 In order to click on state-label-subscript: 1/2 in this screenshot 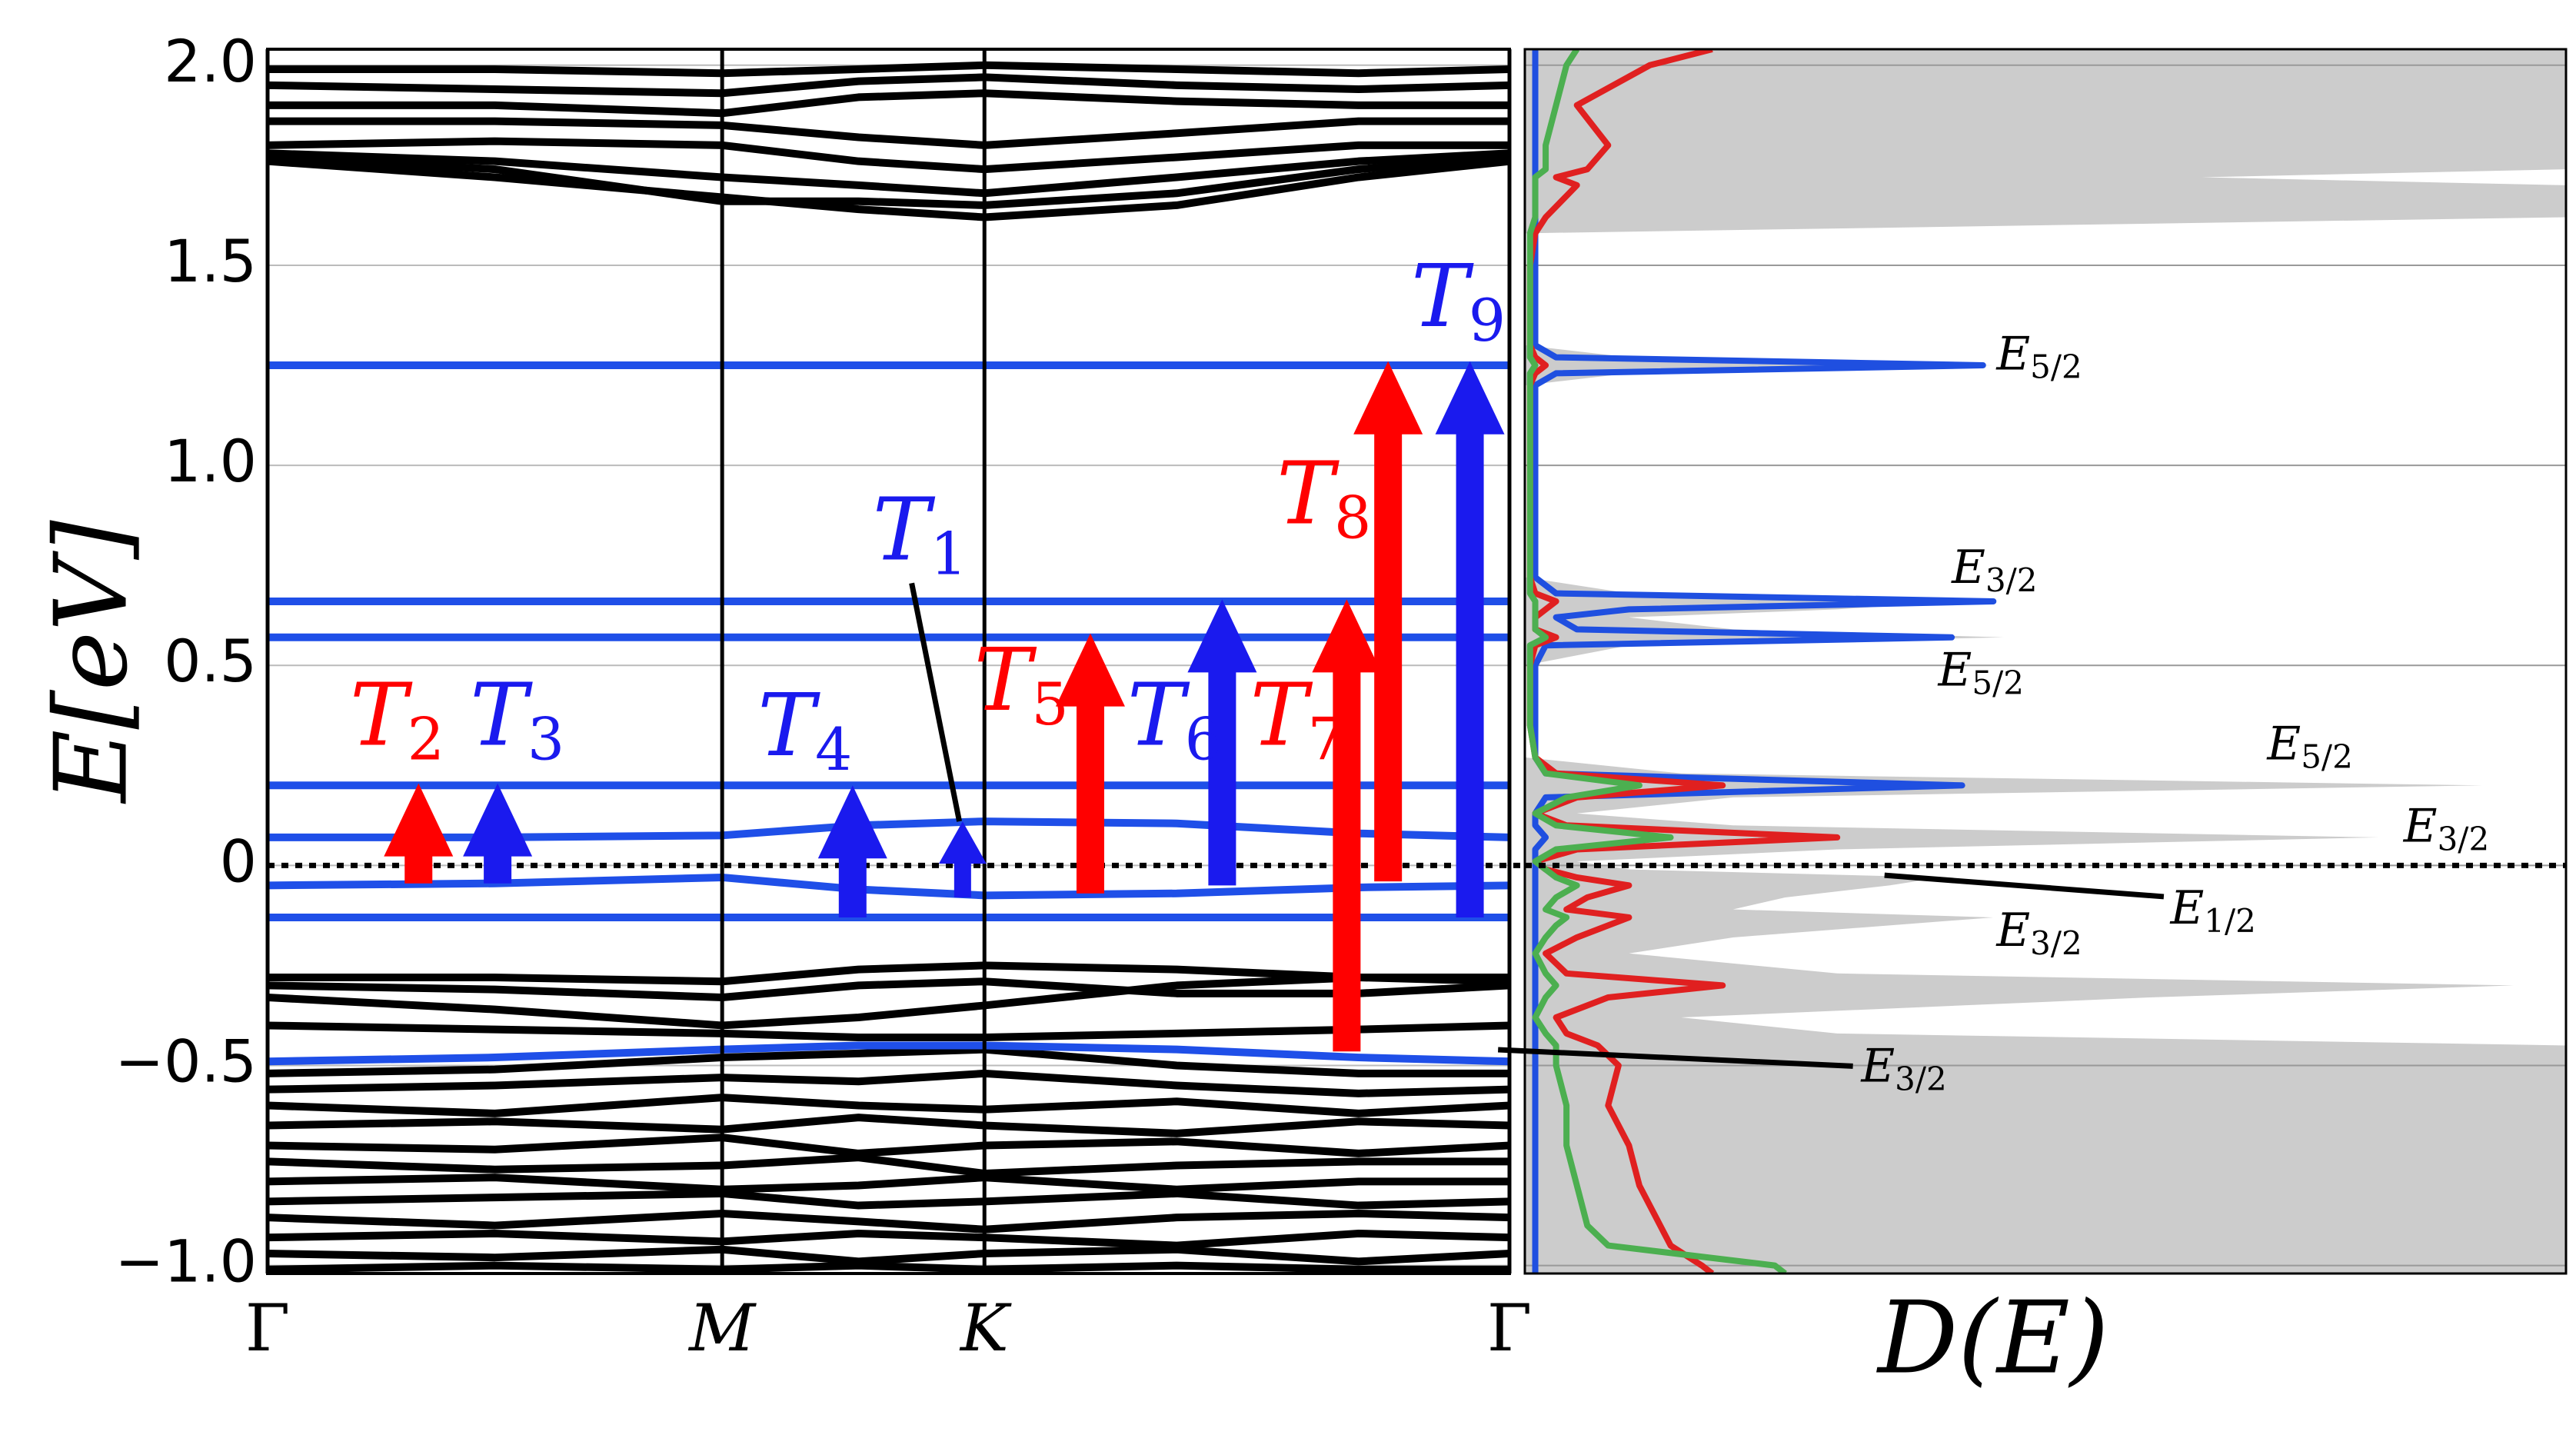, I will do `click(2230, 921)`.